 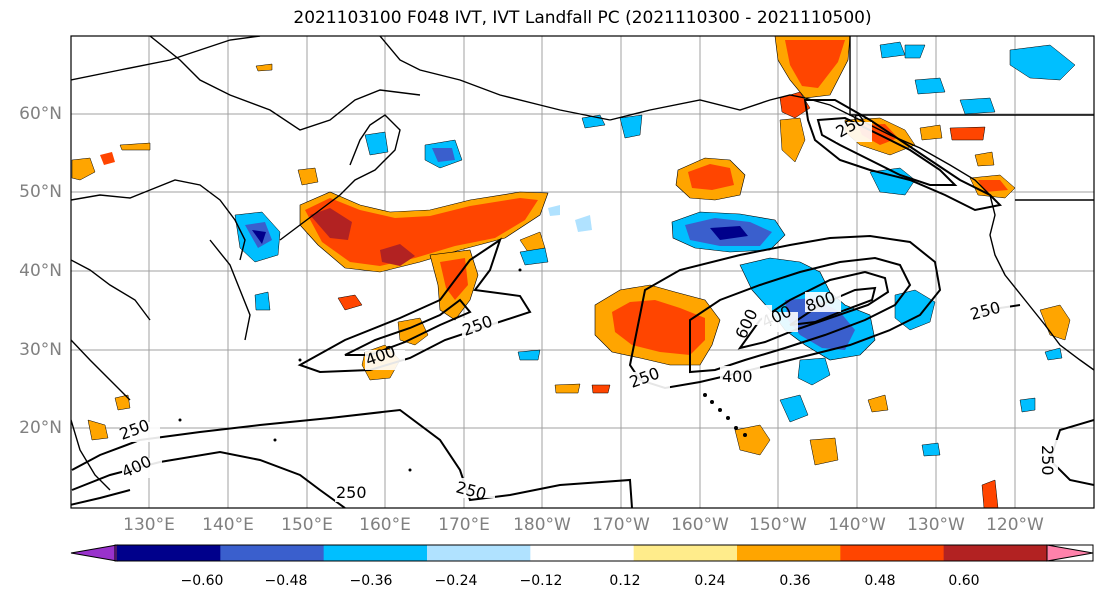 What do you see at coordinates (737, 376) in the screenshot?
I see `contour-label: 400` at bounding box center [737, 376].